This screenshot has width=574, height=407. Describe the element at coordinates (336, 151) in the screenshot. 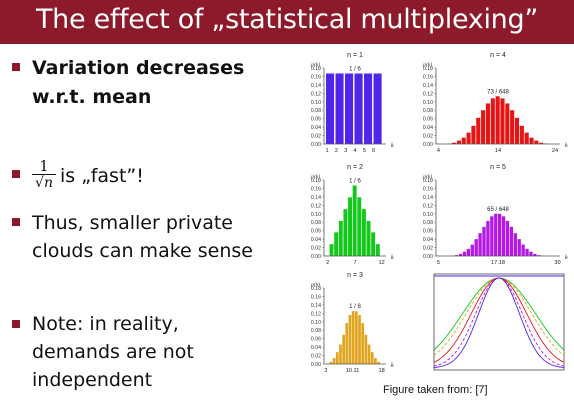

I see `chart-1-x-tick-label: 2` at that location.